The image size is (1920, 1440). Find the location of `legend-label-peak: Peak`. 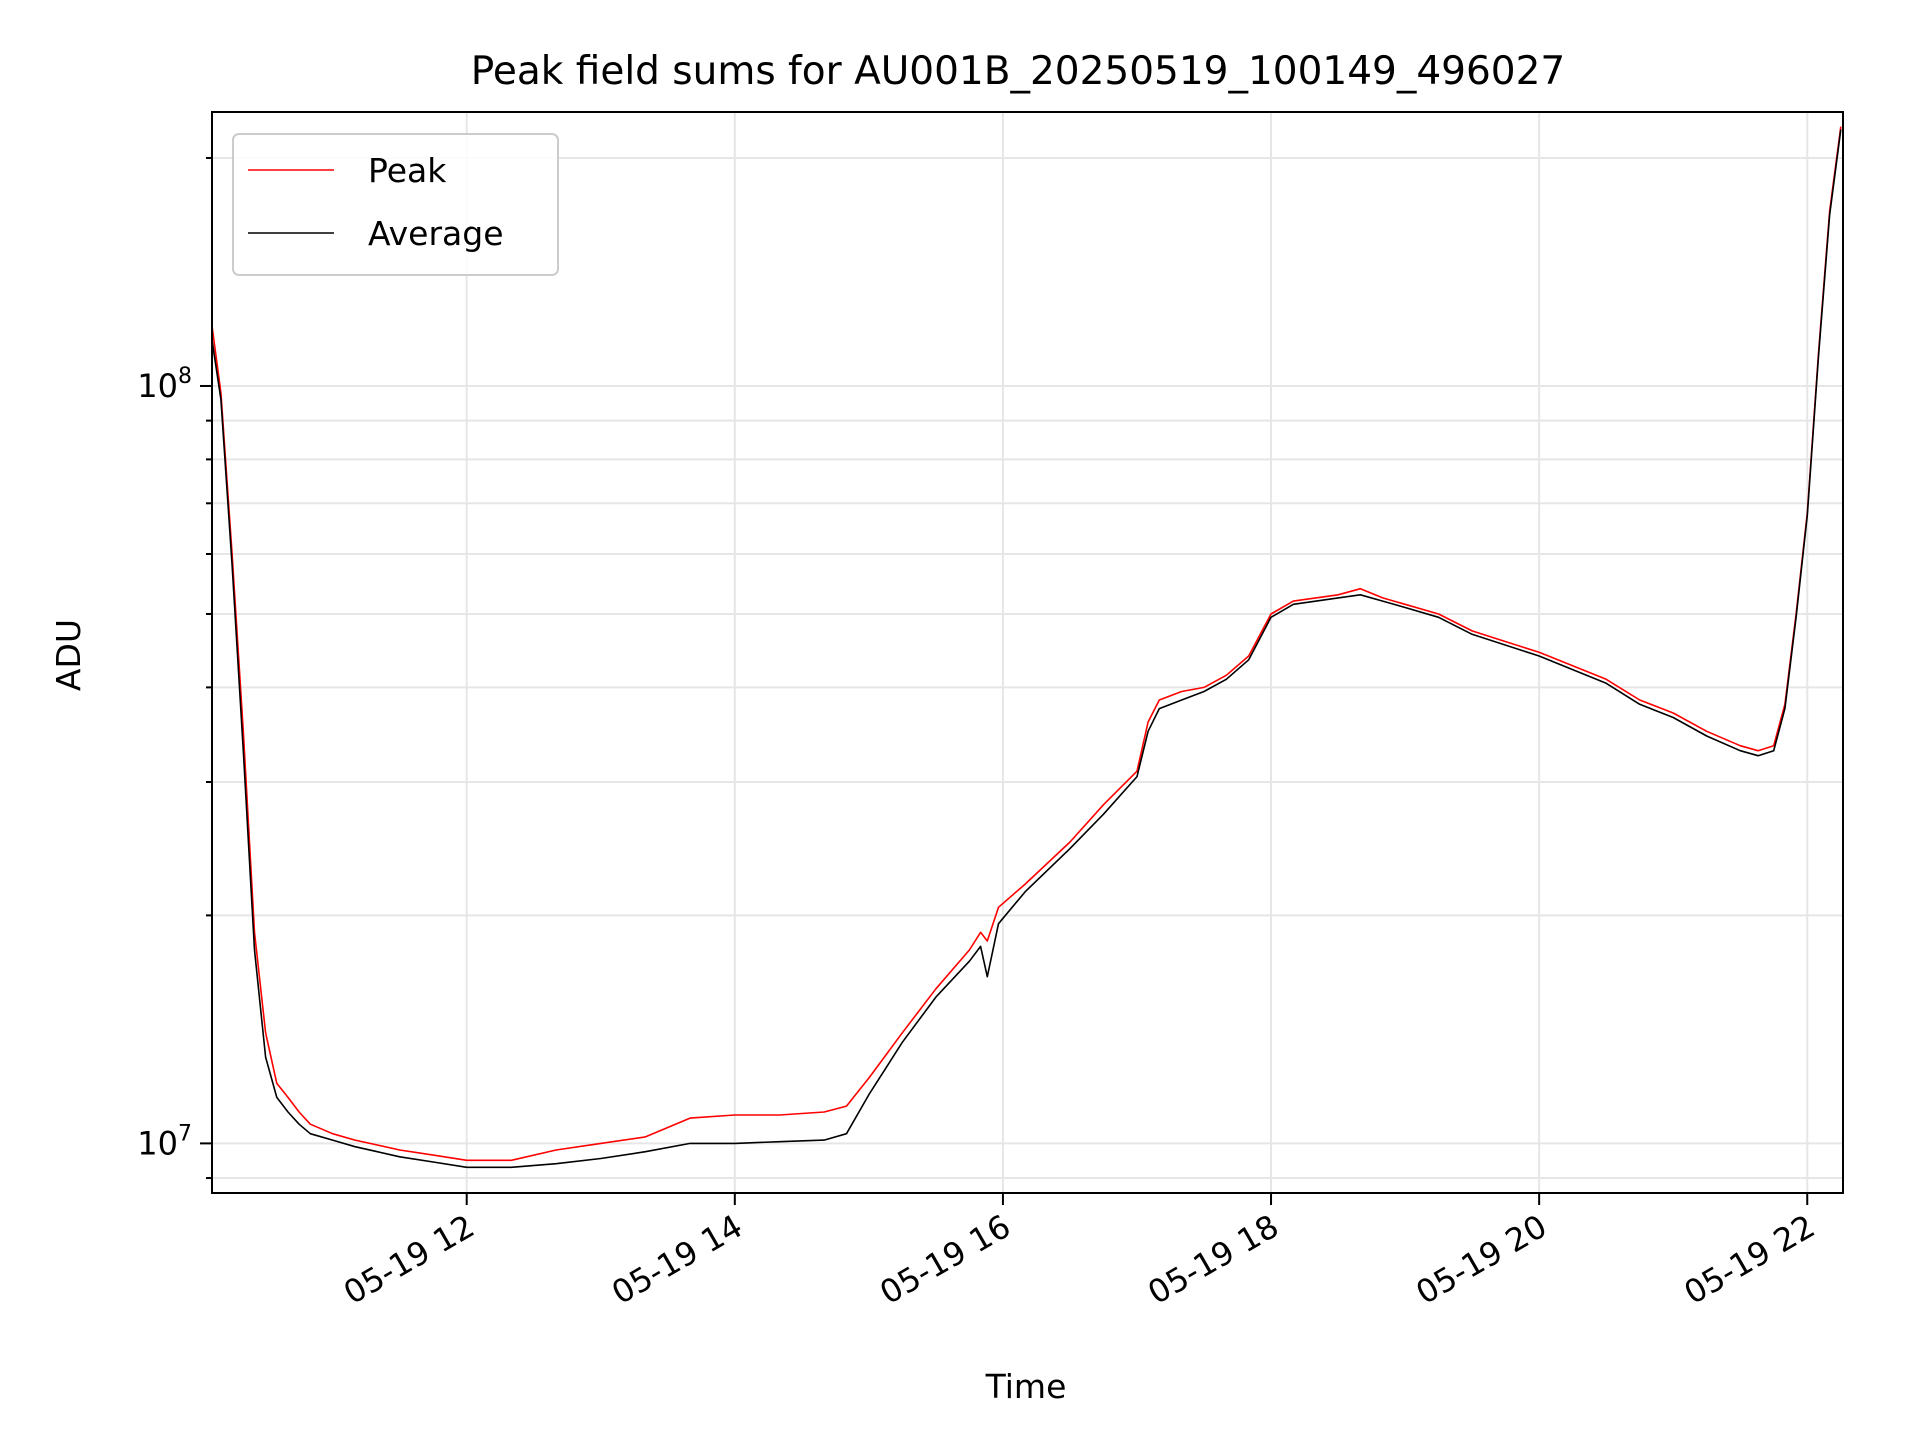

legend-label-peak: Peak is located at coordinates (407, 170).